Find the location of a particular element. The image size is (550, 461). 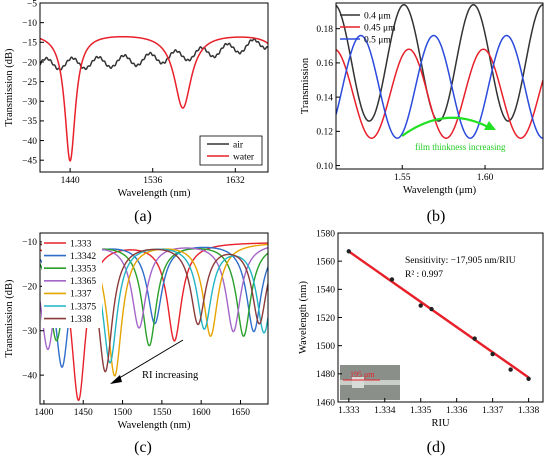

arrow-curve is located at coordinates (446, 126).